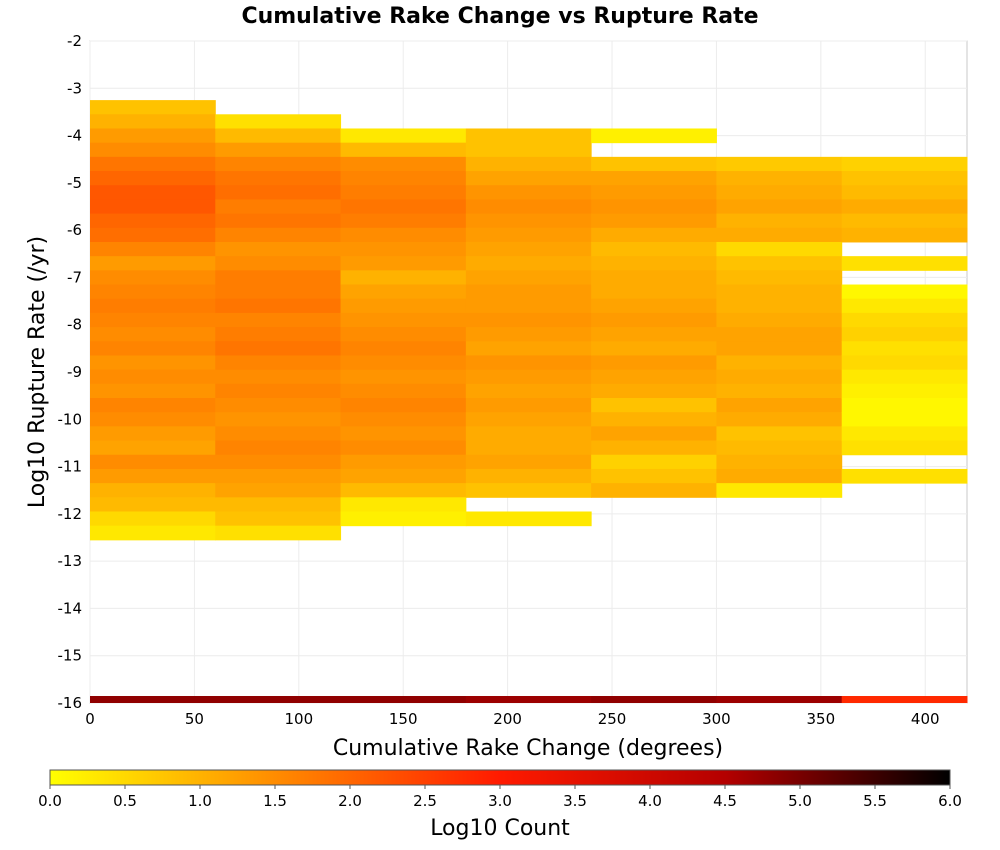  Describe the element at coordinates (37, 372) in the screenshot. I see `y-axis-label: Log10 Rupture Rate (/yr)` at that location.